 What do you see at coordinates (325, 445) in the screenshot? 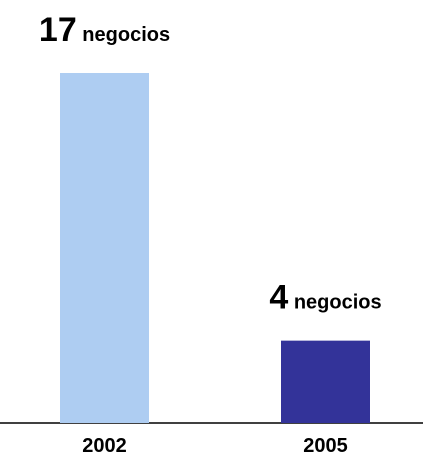
I see `x-tick-label: 2005` at bounding box center [325, 445].